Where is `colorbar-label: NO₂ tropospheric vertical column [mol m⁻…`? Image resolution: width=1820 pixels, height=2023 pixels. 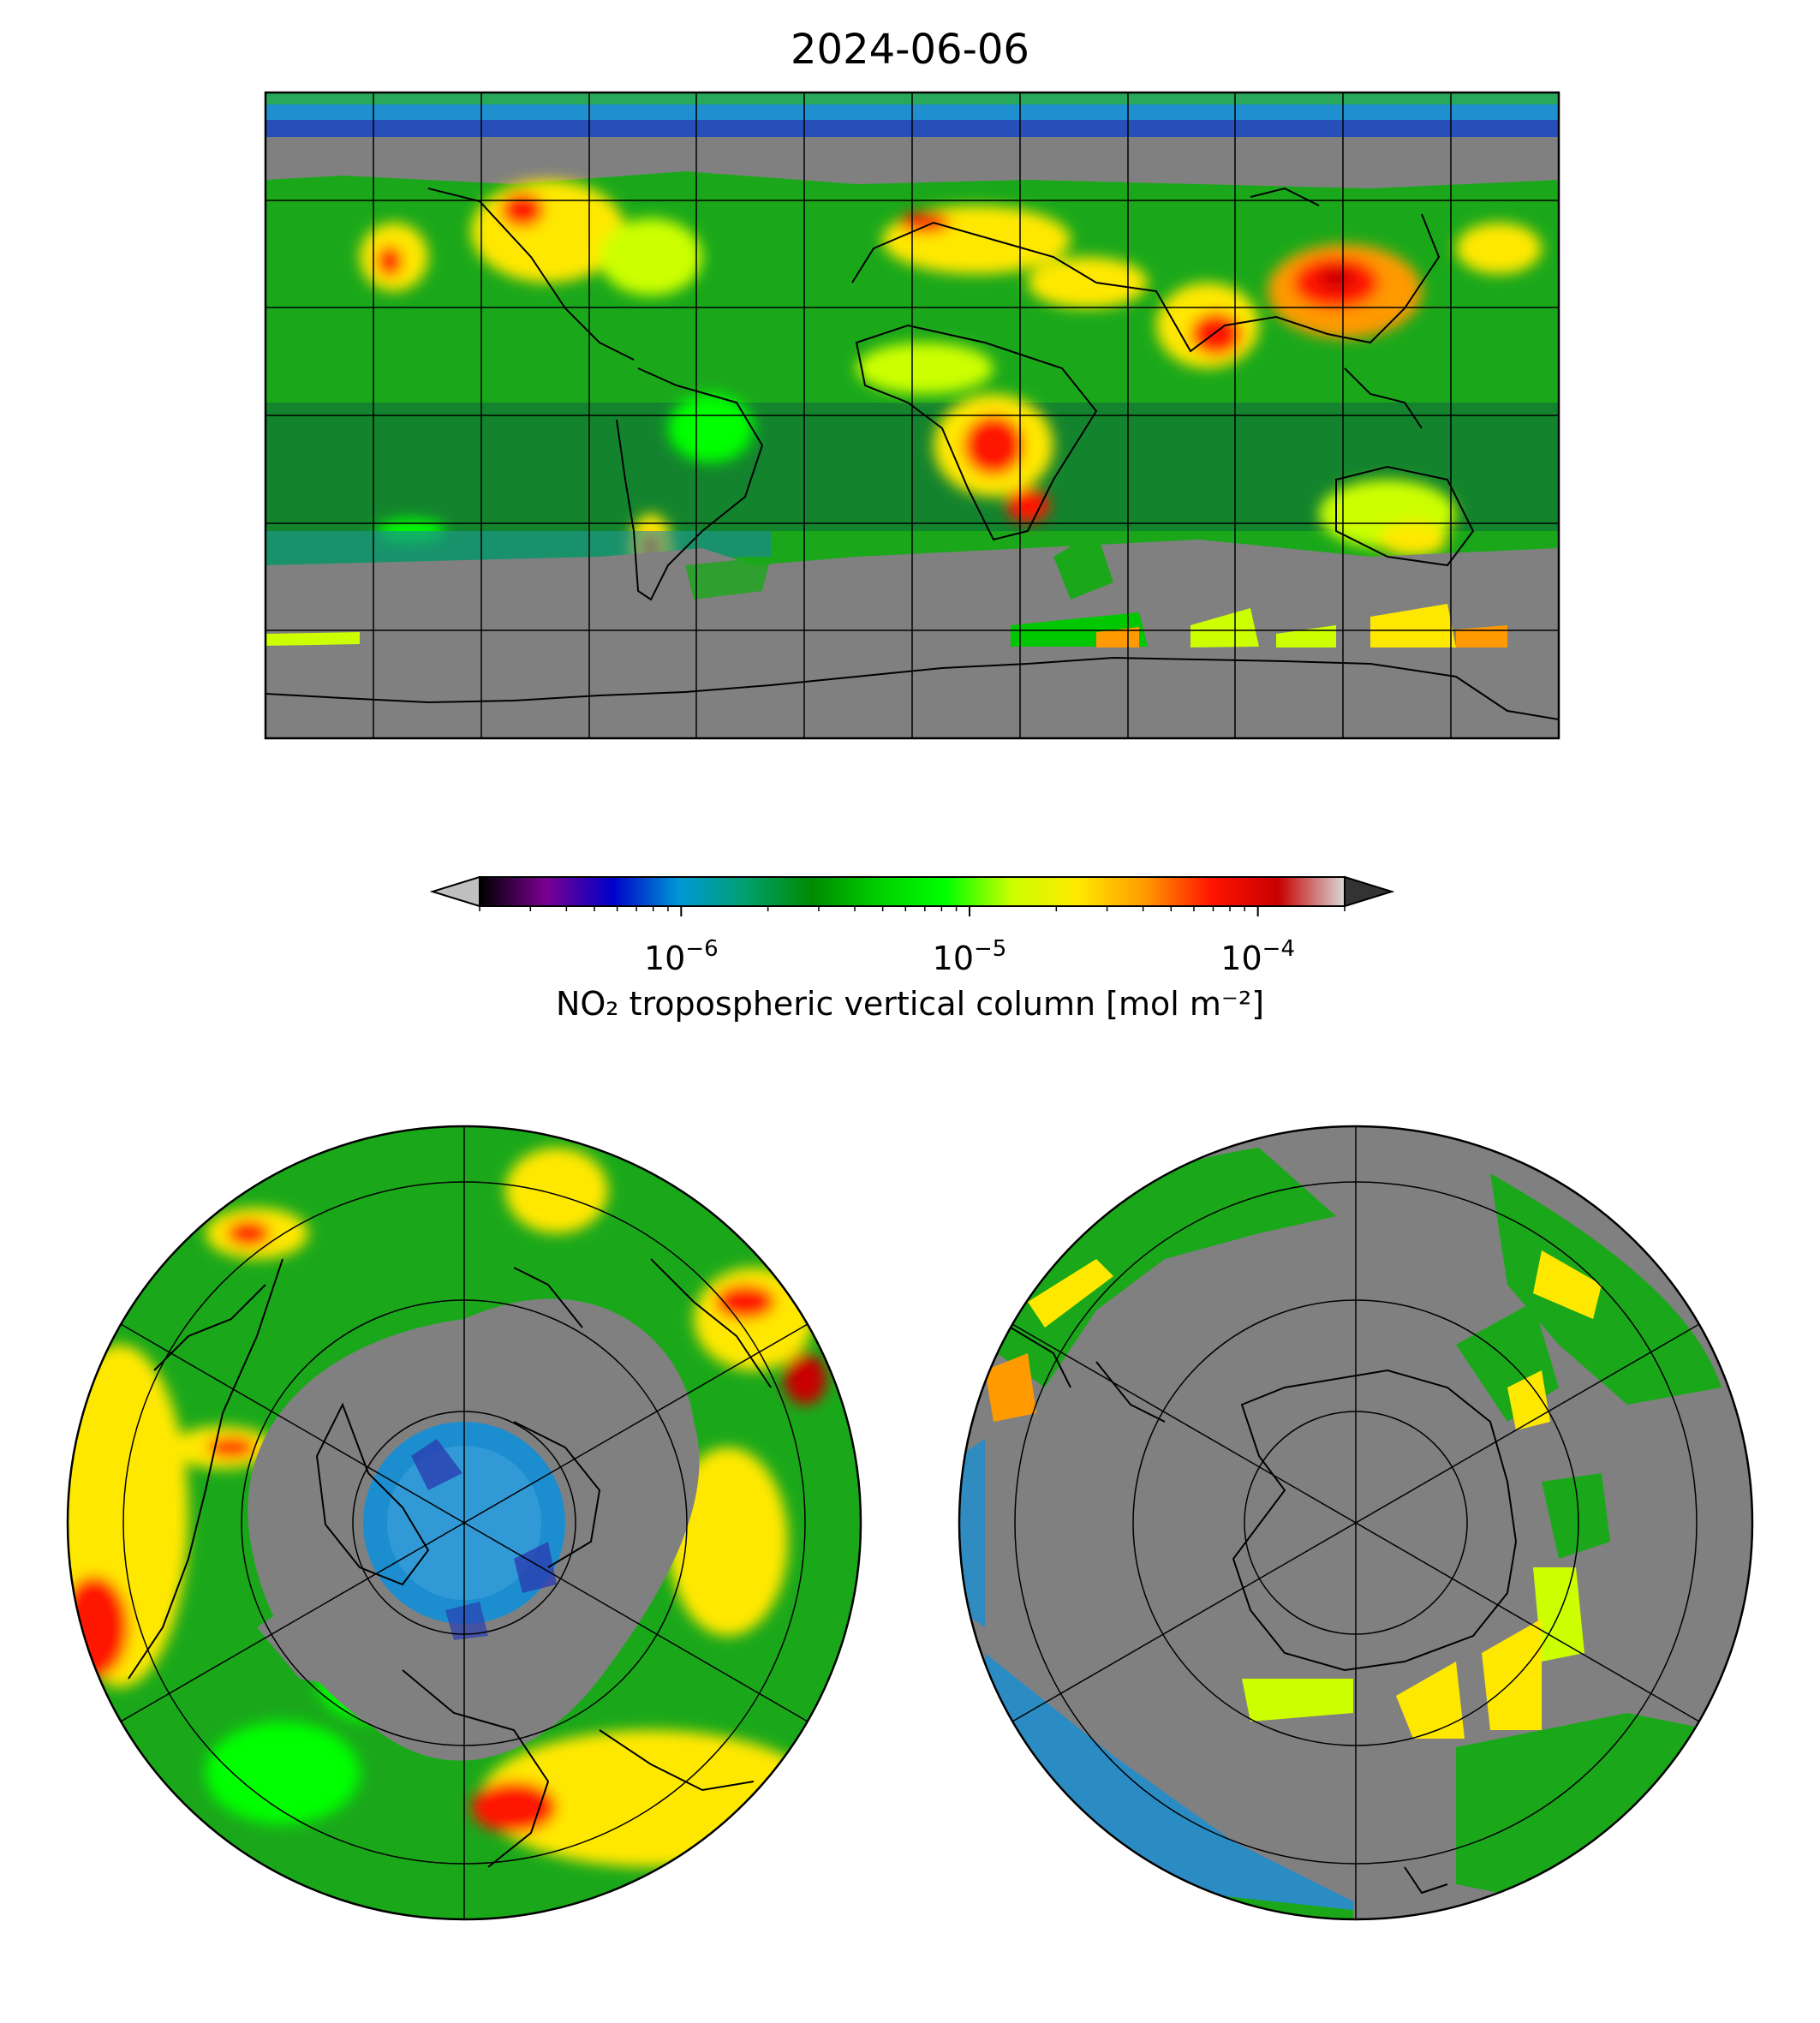 colorbar-label: NO₂ tropospheric vertical column [mol m⁻… is located at coordinates (910, 1004).